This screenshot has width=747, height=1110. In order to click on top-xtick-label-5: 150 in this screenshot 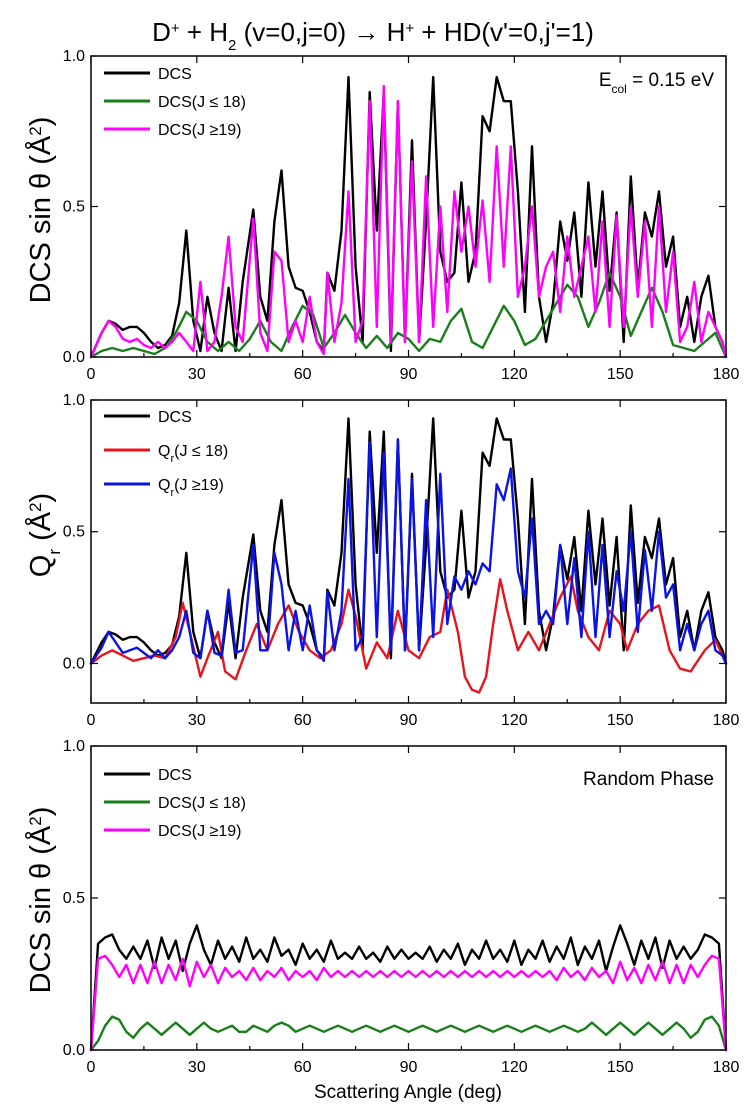, I will do `click(620, 374)`.